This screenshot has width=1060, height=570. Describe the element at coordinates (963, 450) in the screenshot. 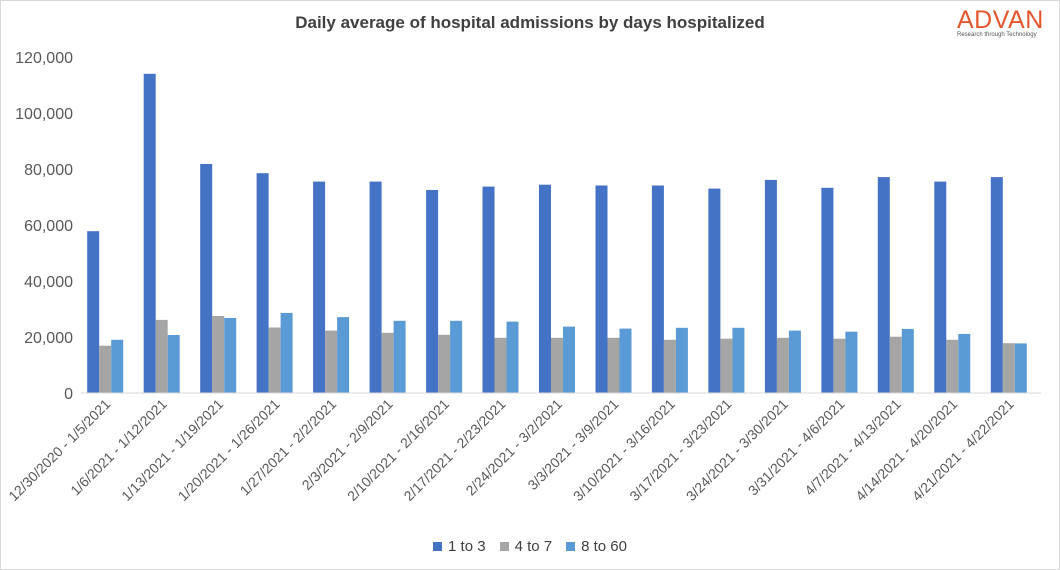

I see `x-tick-label: 4/21/2021 - 4/22/2021` at that location.